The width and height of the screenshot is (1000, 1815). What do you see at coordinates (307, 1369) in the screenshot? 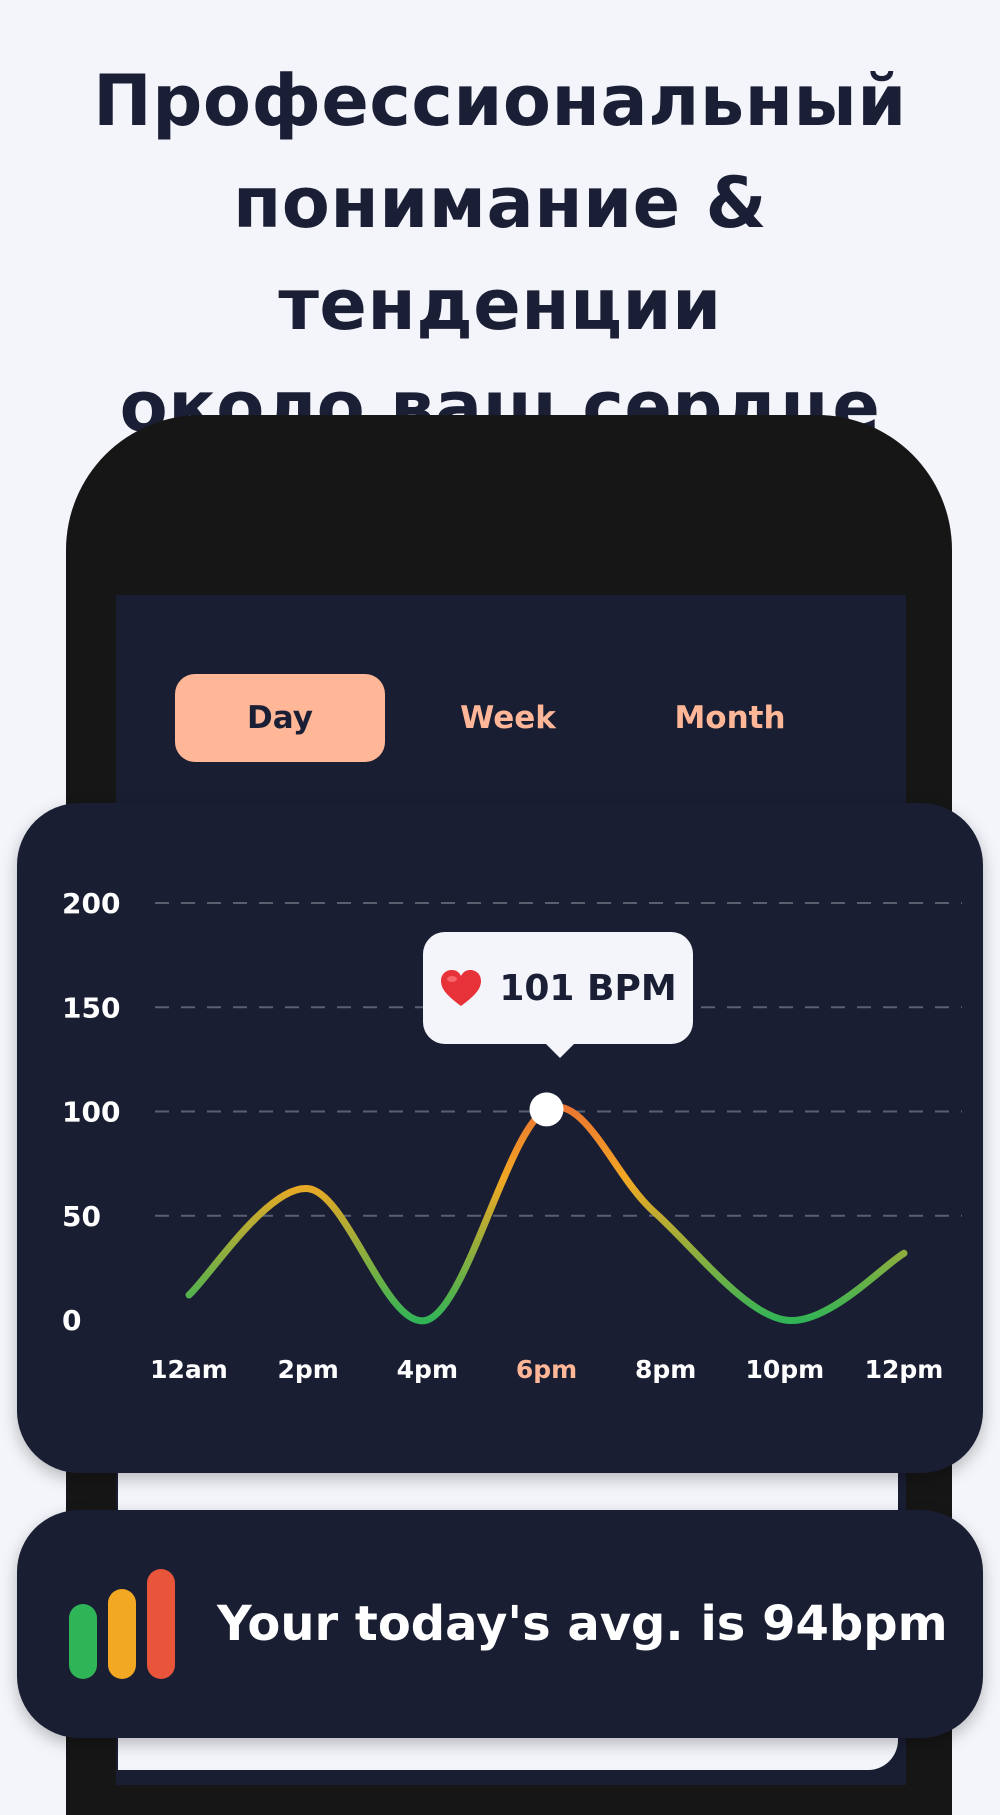
I see `x-tick-label: 2pm` at bounding box center [307, 1369].